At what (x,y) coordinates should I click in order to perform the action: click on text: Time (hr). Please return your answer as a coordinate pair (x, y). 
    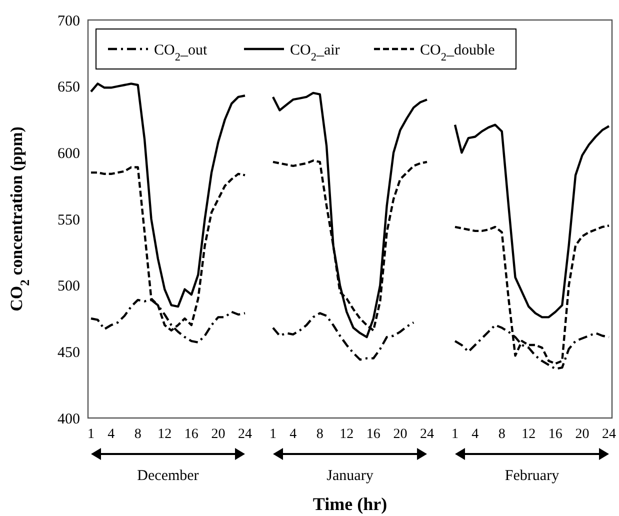
    Looking at the image, I should click on (350, 504).